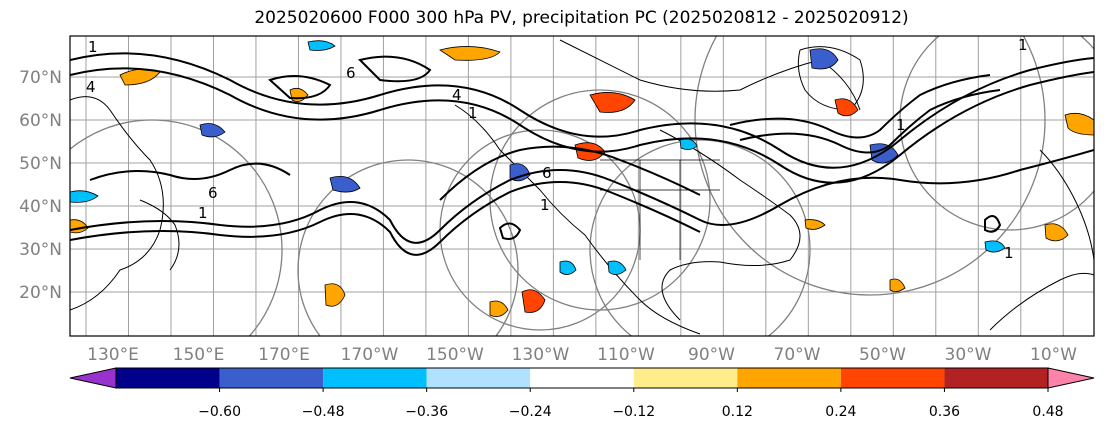 This screenshot has width=1105, height=429. Describe the element at coordinates (323, 412) in the screenshot. I see `colorbar-tick-label: −0.48` at that location.